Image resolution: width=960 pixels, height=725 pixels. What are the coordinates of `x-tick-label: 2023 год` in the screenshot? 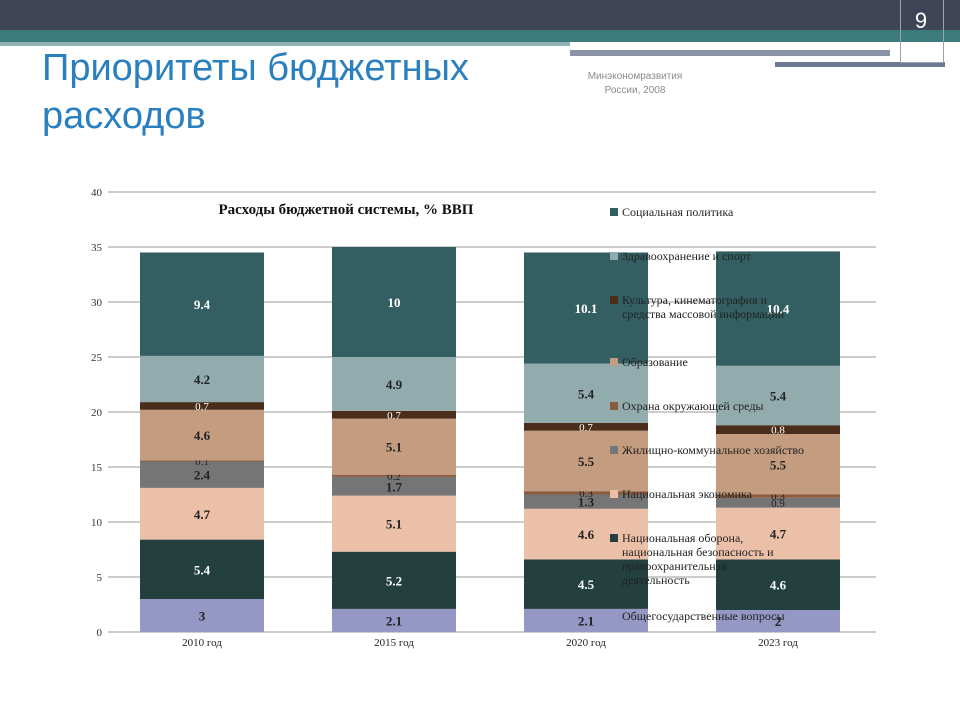 It's located at (778, 643).